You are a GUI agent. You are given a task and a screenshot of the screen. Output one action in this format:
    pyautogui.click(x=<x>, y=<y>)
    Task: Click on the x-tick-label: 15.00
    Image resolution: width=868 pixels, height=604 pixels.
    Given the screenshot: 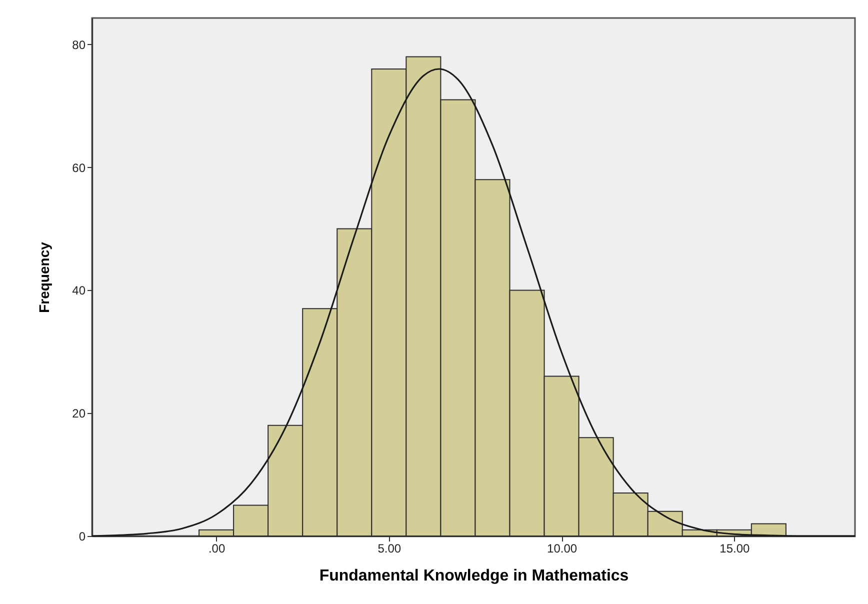 What is the action you would take?
    pyautogui.click(x=735, y=549)
    